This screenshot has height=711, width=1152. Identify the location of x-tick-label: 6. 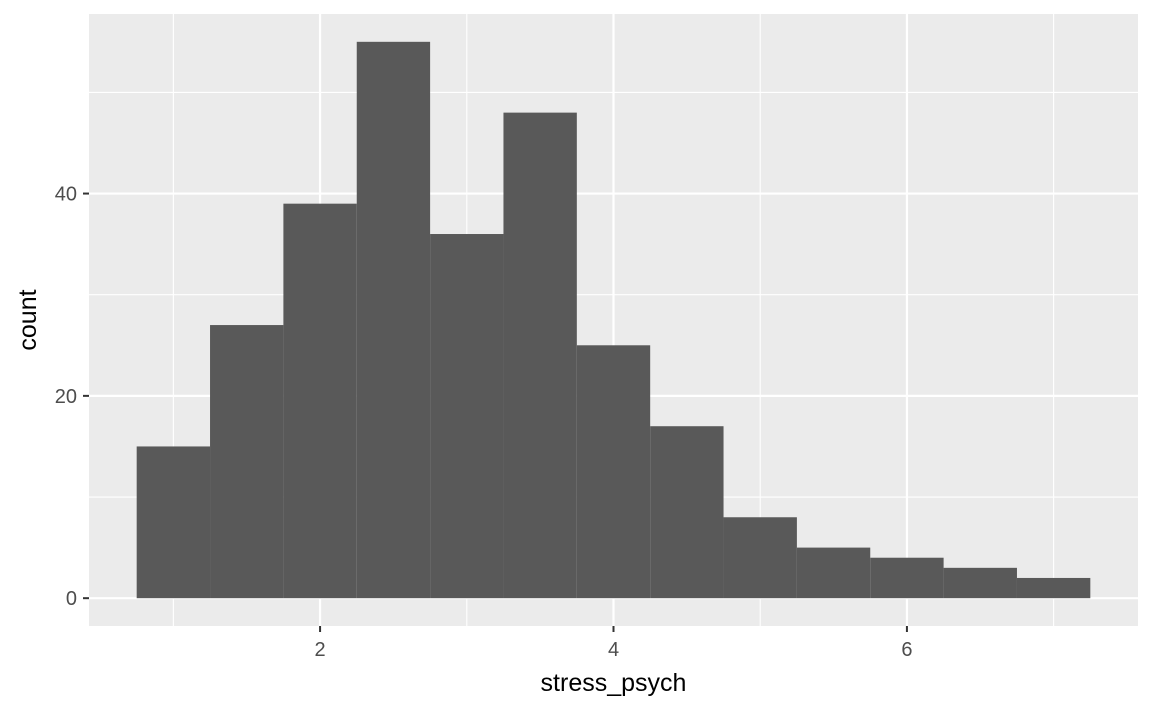
(906, 650).